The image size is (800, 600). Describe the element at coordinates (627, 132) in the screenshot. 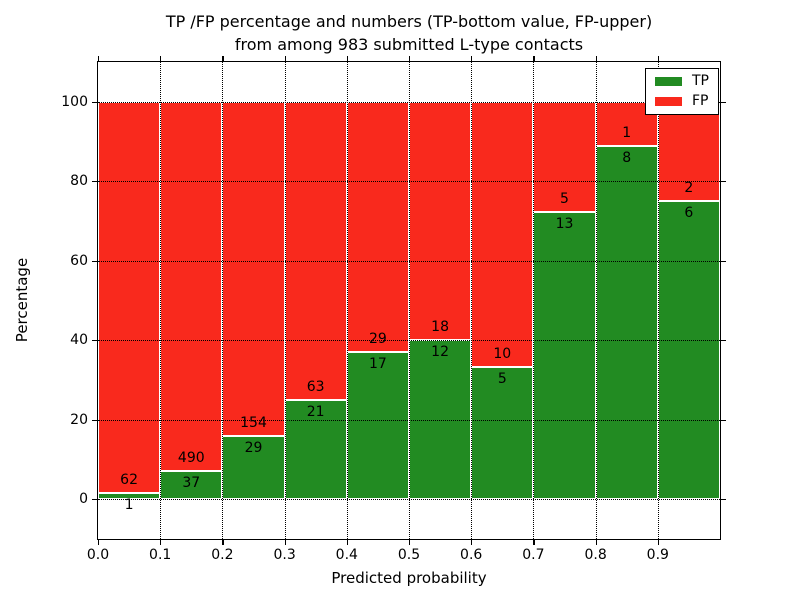

I see `fp-count-label: 1` at that location.